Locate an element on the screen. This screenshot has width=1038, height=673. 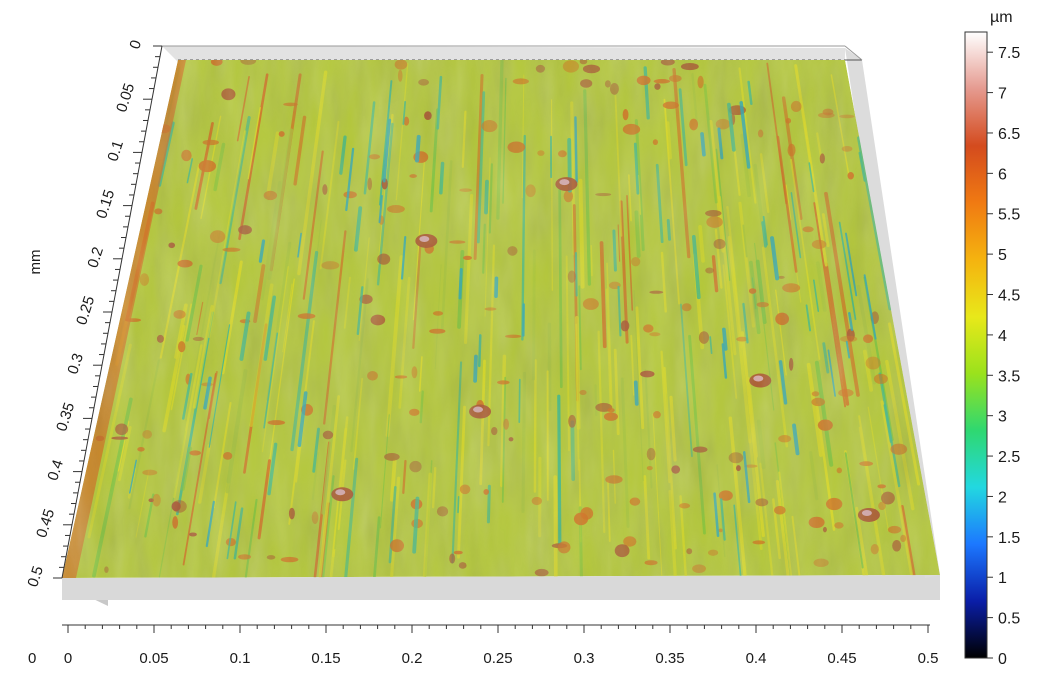
colorbar-tick-label: 6.5 is located at coordinates (1009, 134).